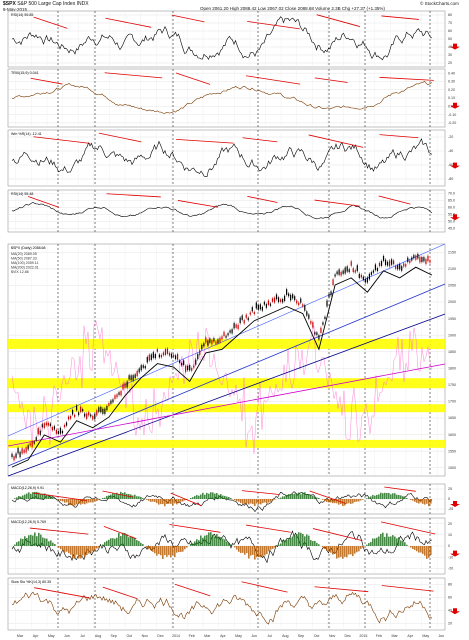  Describe the element at coordinates (332, 636) in the screenshot. I see `month-tick-label: Nov` at that location.